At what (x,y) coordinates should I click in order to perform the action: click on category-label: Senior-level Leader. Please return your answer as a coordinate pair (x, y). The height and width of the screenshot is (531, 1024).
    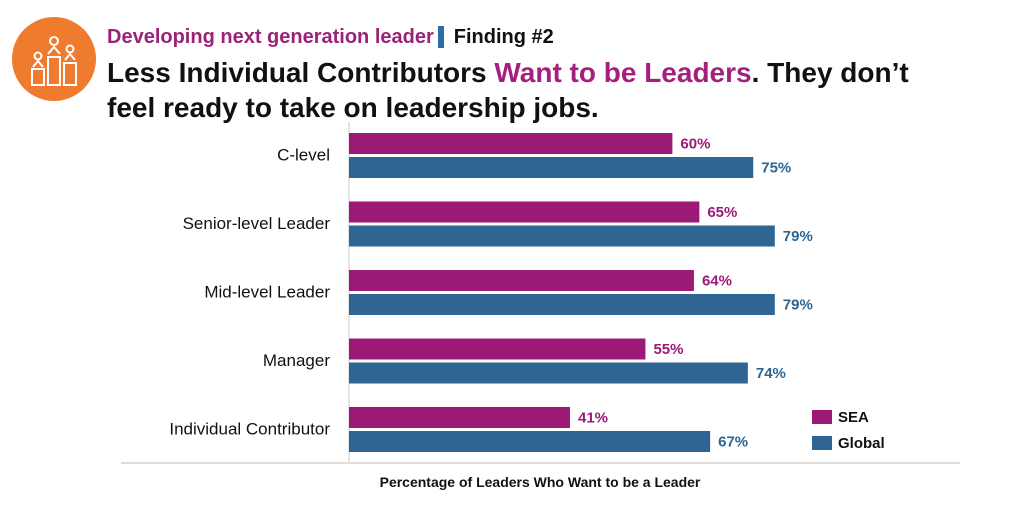
    Looking at the image, I should click on (257, 223).